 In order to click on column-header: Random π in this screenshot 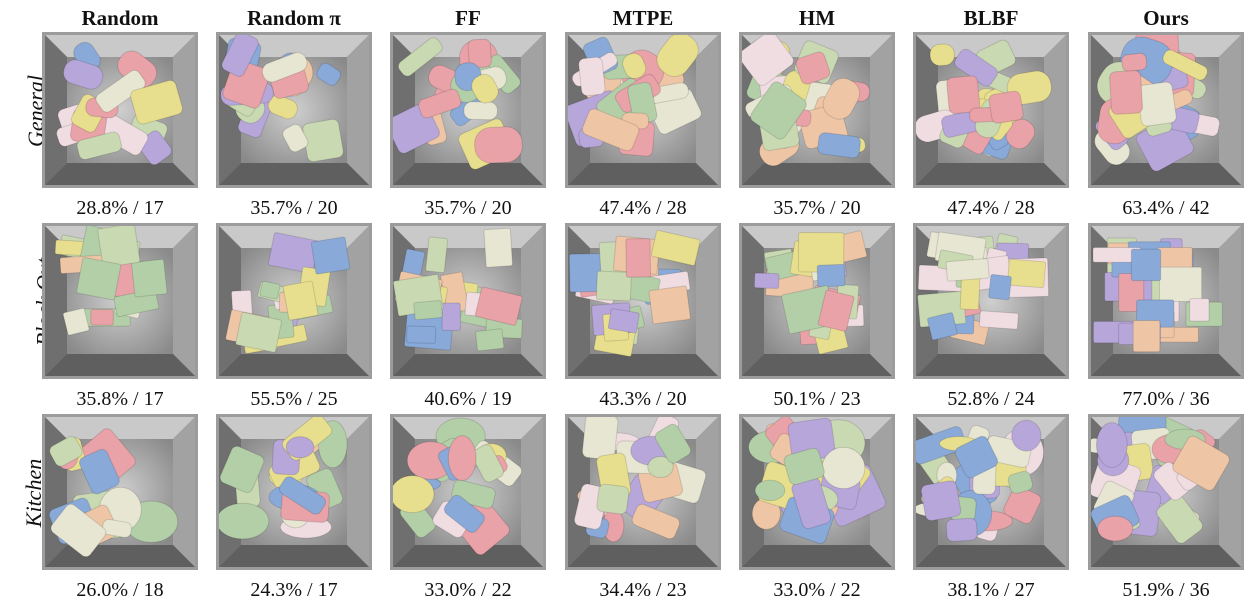, I will do `click(294, 18)`.